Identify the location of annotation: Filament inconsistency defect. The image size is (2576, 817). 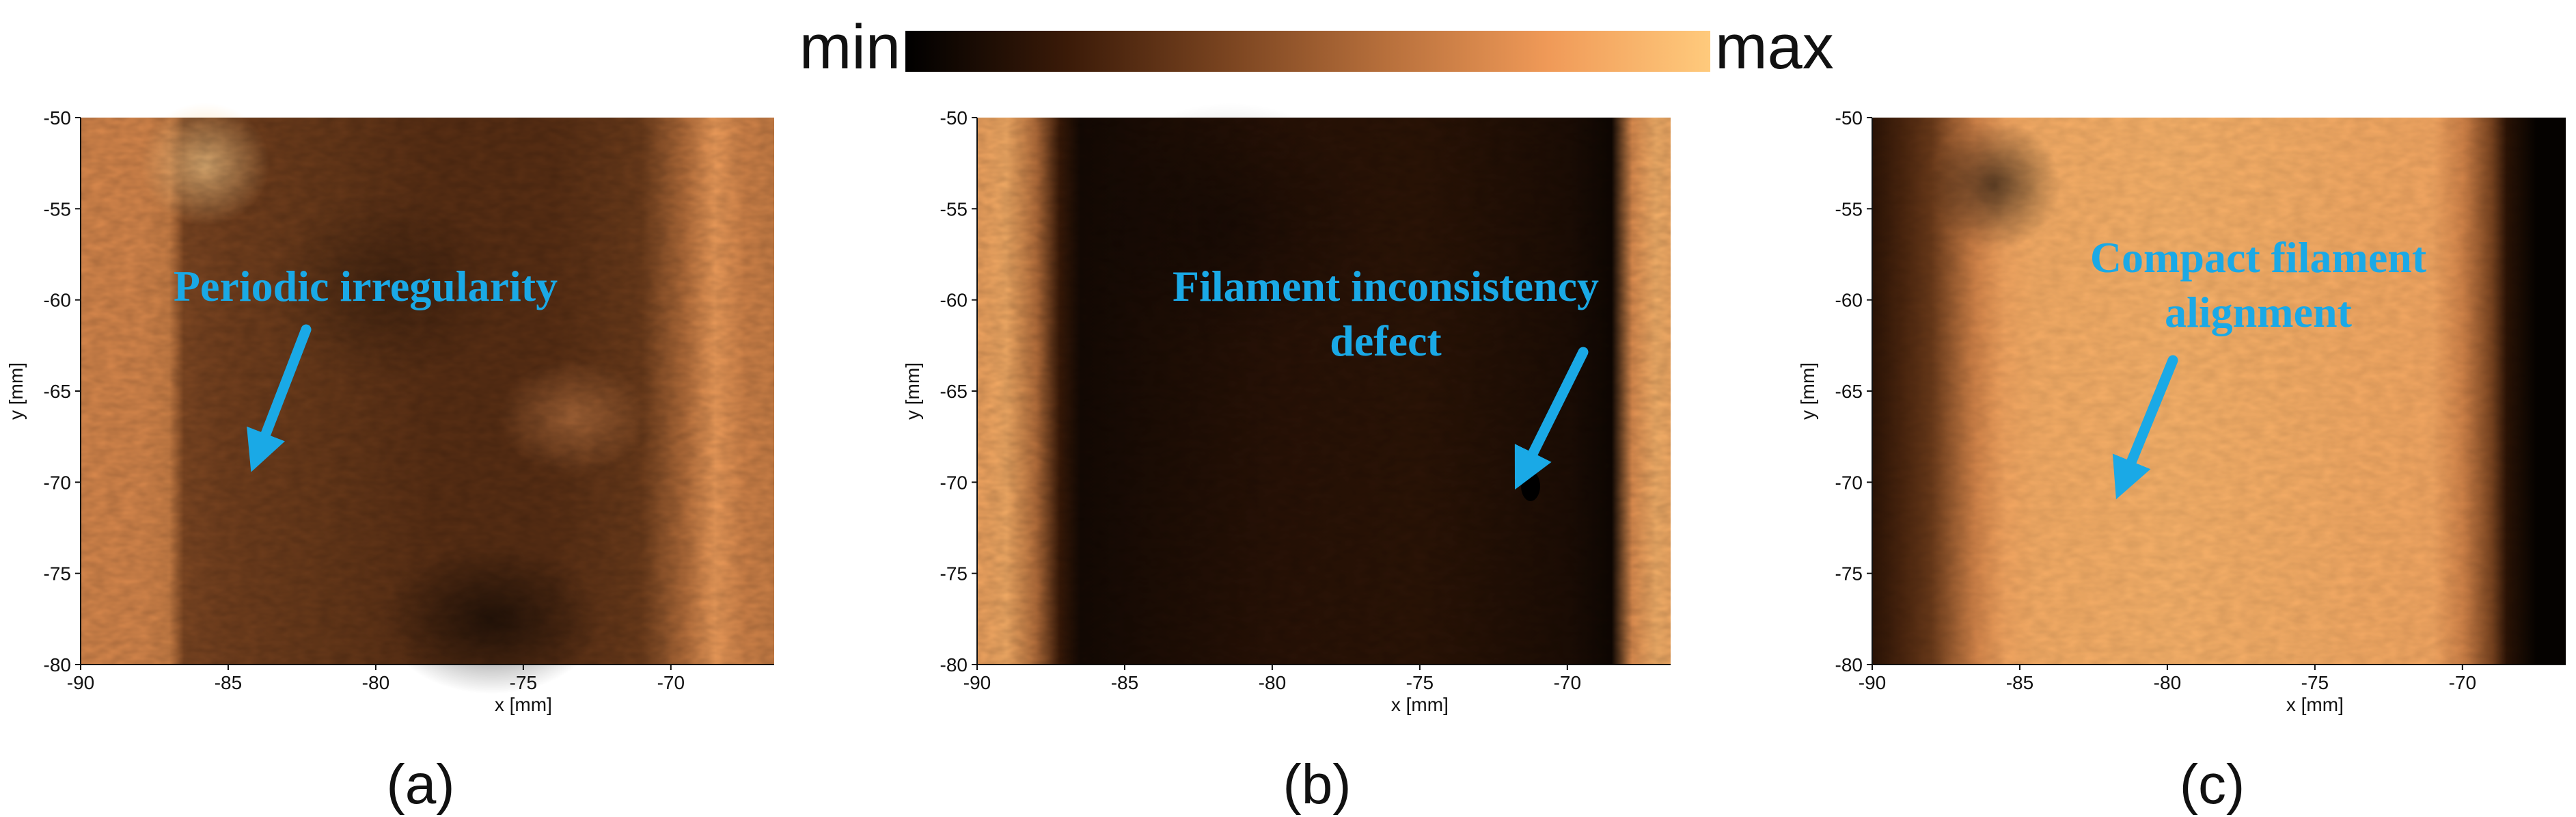
(1386, 376).